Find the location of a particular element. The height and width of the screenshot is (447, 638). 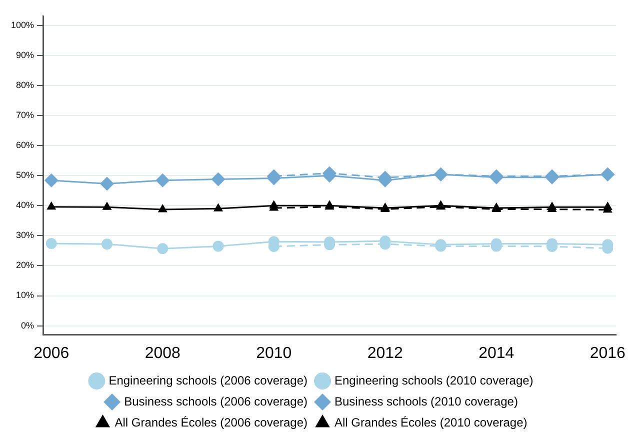

legend-label: Engineering schools (2010 coverage) is located at coordinates (434, 380).